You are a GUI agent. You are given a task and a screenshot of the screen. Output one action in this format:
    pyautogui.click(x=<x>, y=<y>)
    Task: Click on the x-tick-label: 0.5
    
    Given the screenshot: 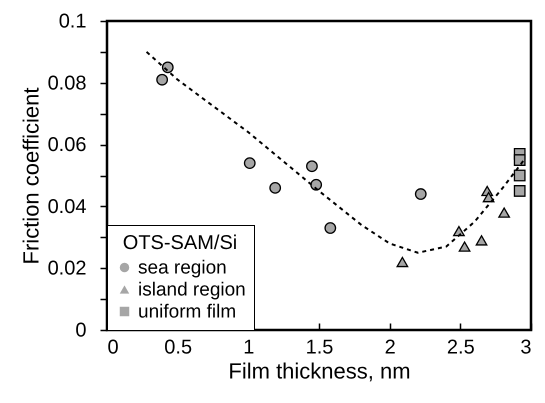 What is the action you would take?
    pyautogui.click(x=178, y=347)
    